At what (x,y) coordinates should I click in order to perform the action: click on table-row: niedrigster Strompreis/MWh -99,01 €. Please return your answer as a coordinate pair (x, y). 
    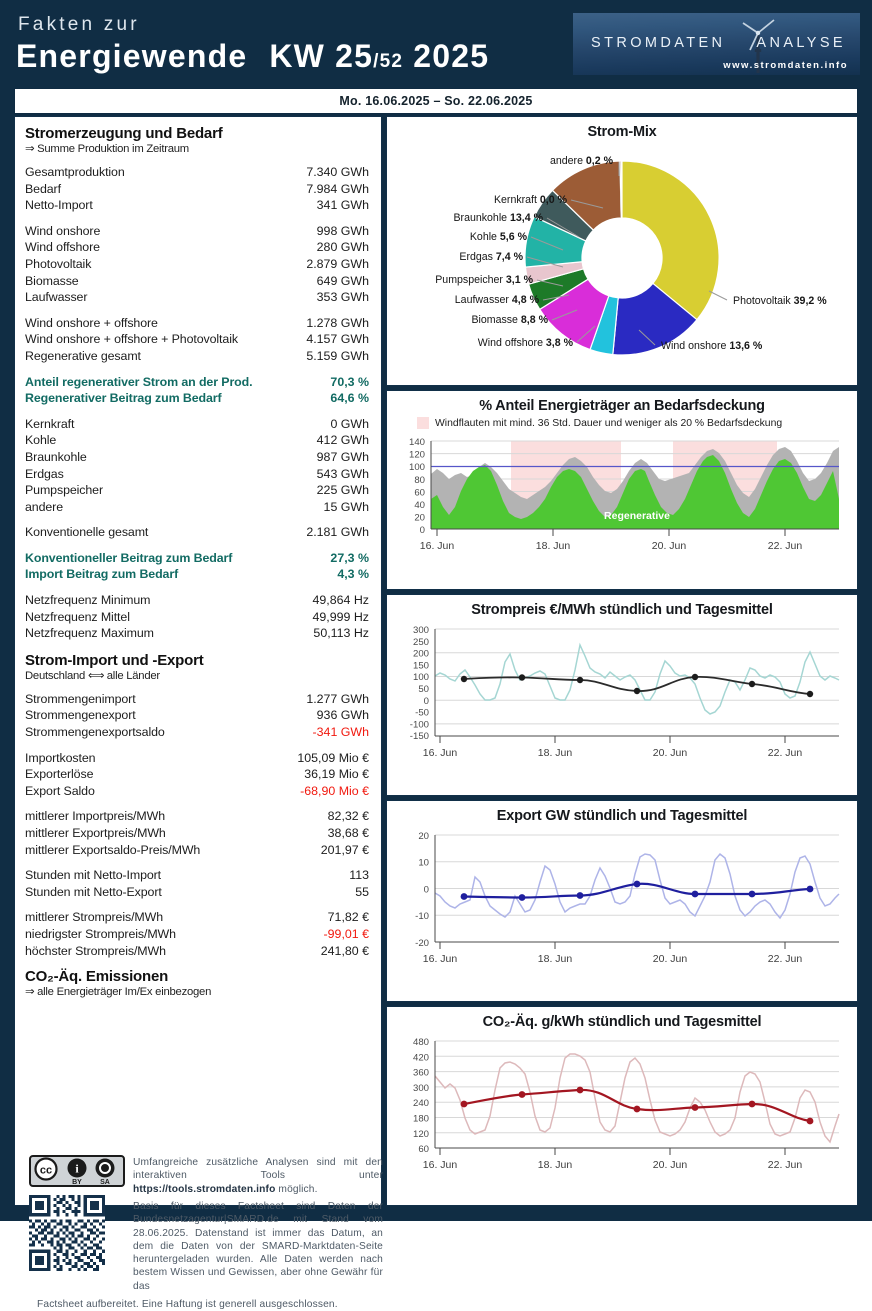
    Looking at the image, I should click on (197, 934).